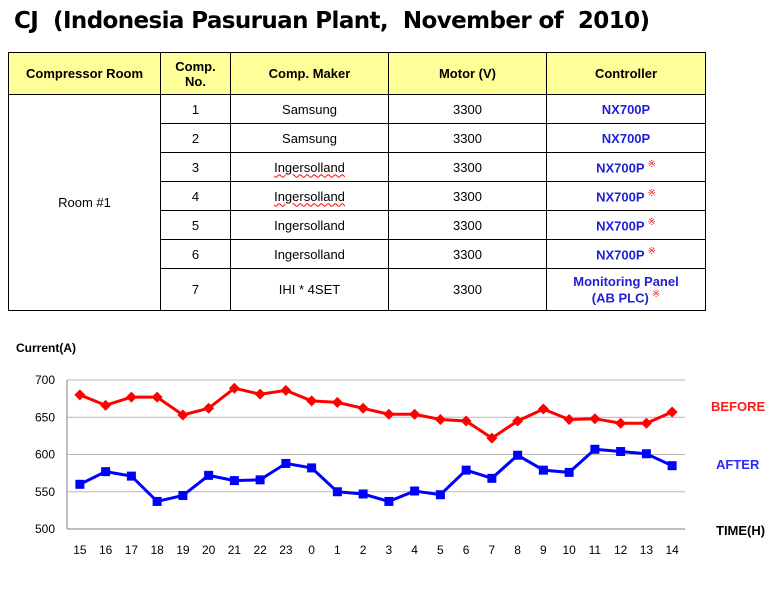  I want to click on x-tick-label: 21, so click(235, 550).